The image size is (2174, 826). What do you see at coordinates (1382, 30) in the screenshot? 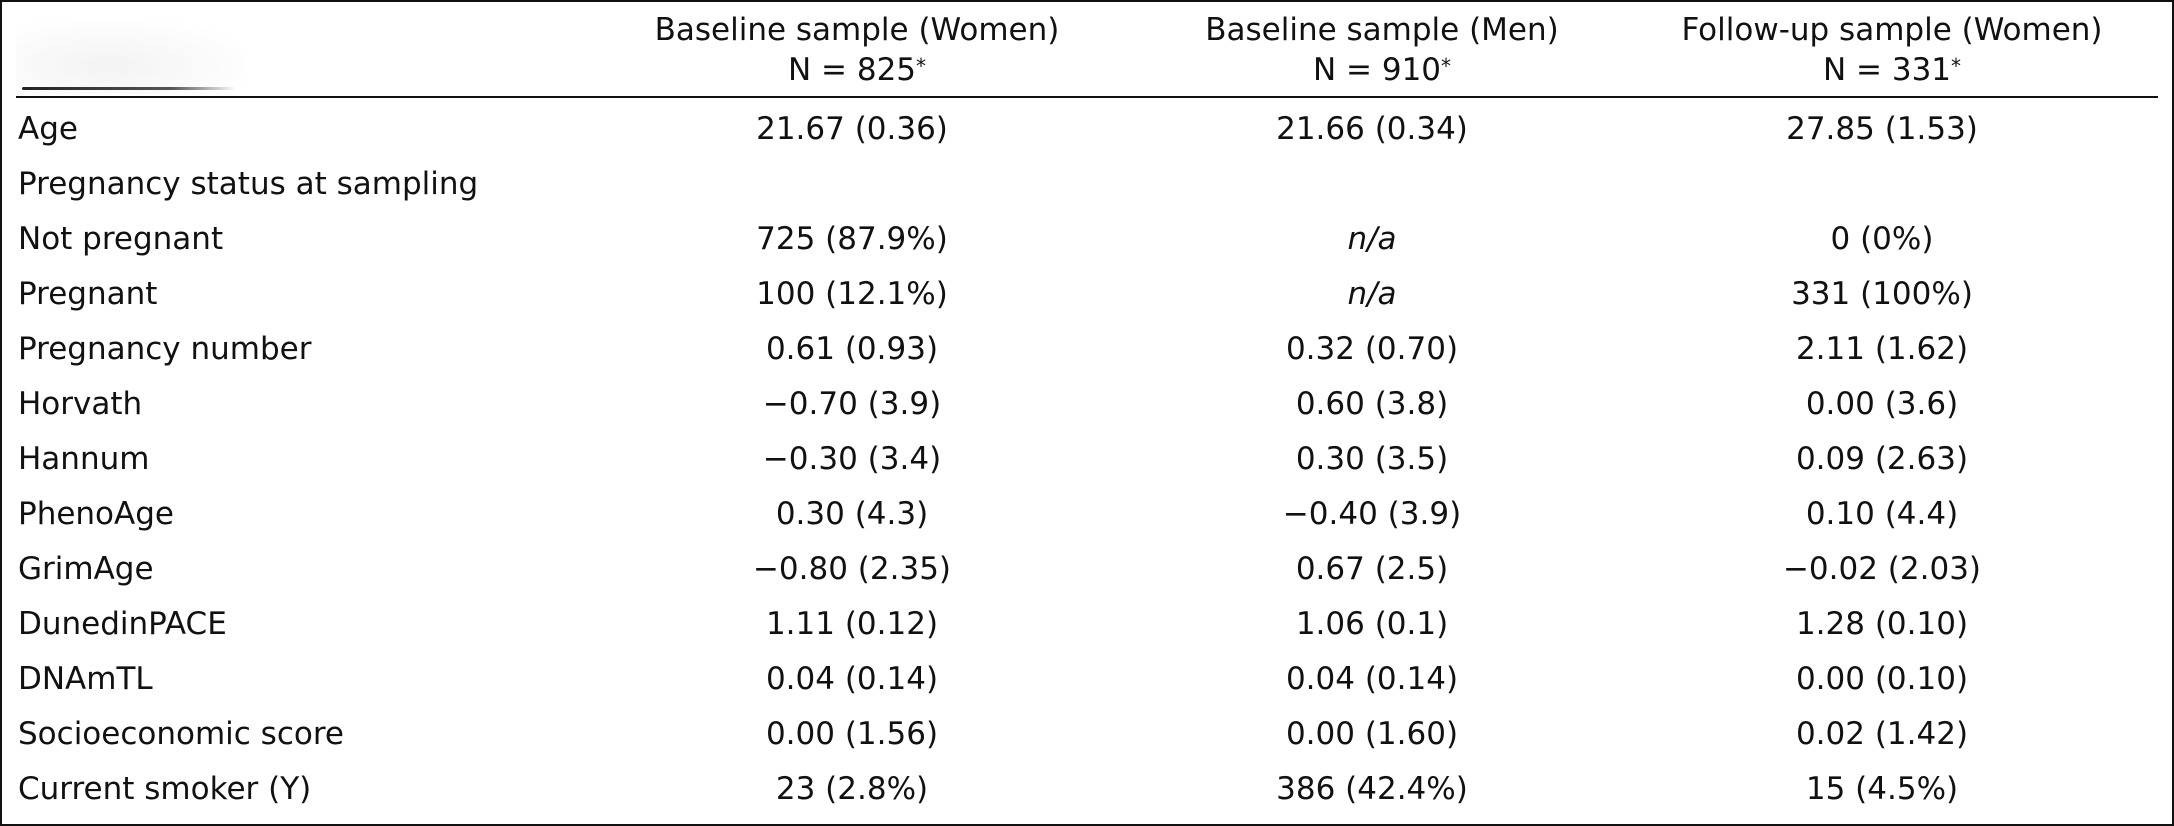
I see `column-title: Baseline sample (Men)` at bounding box center [1382, 30].